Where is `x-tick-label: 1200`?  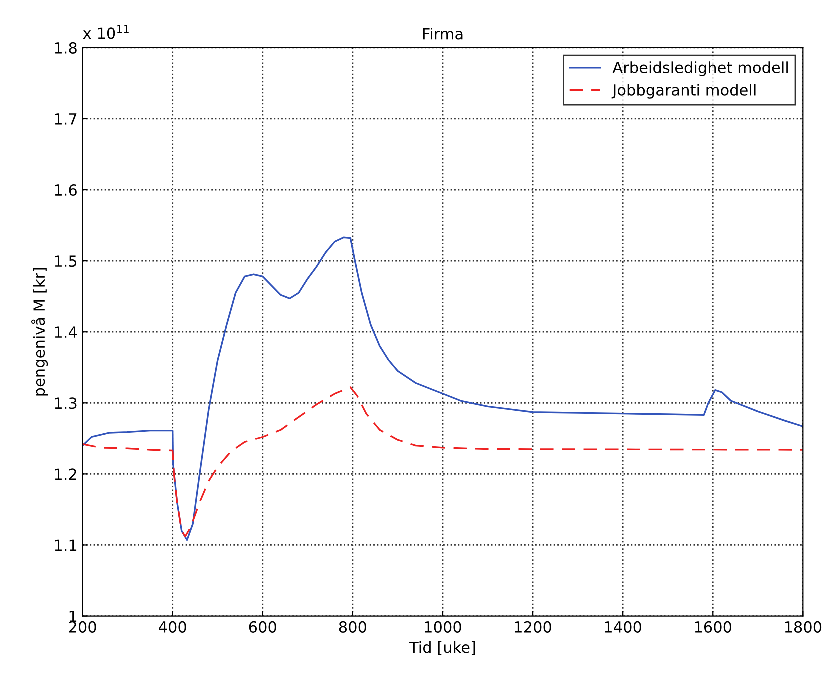
x-tick-label: 1200 is located at coordinates (533, 627).